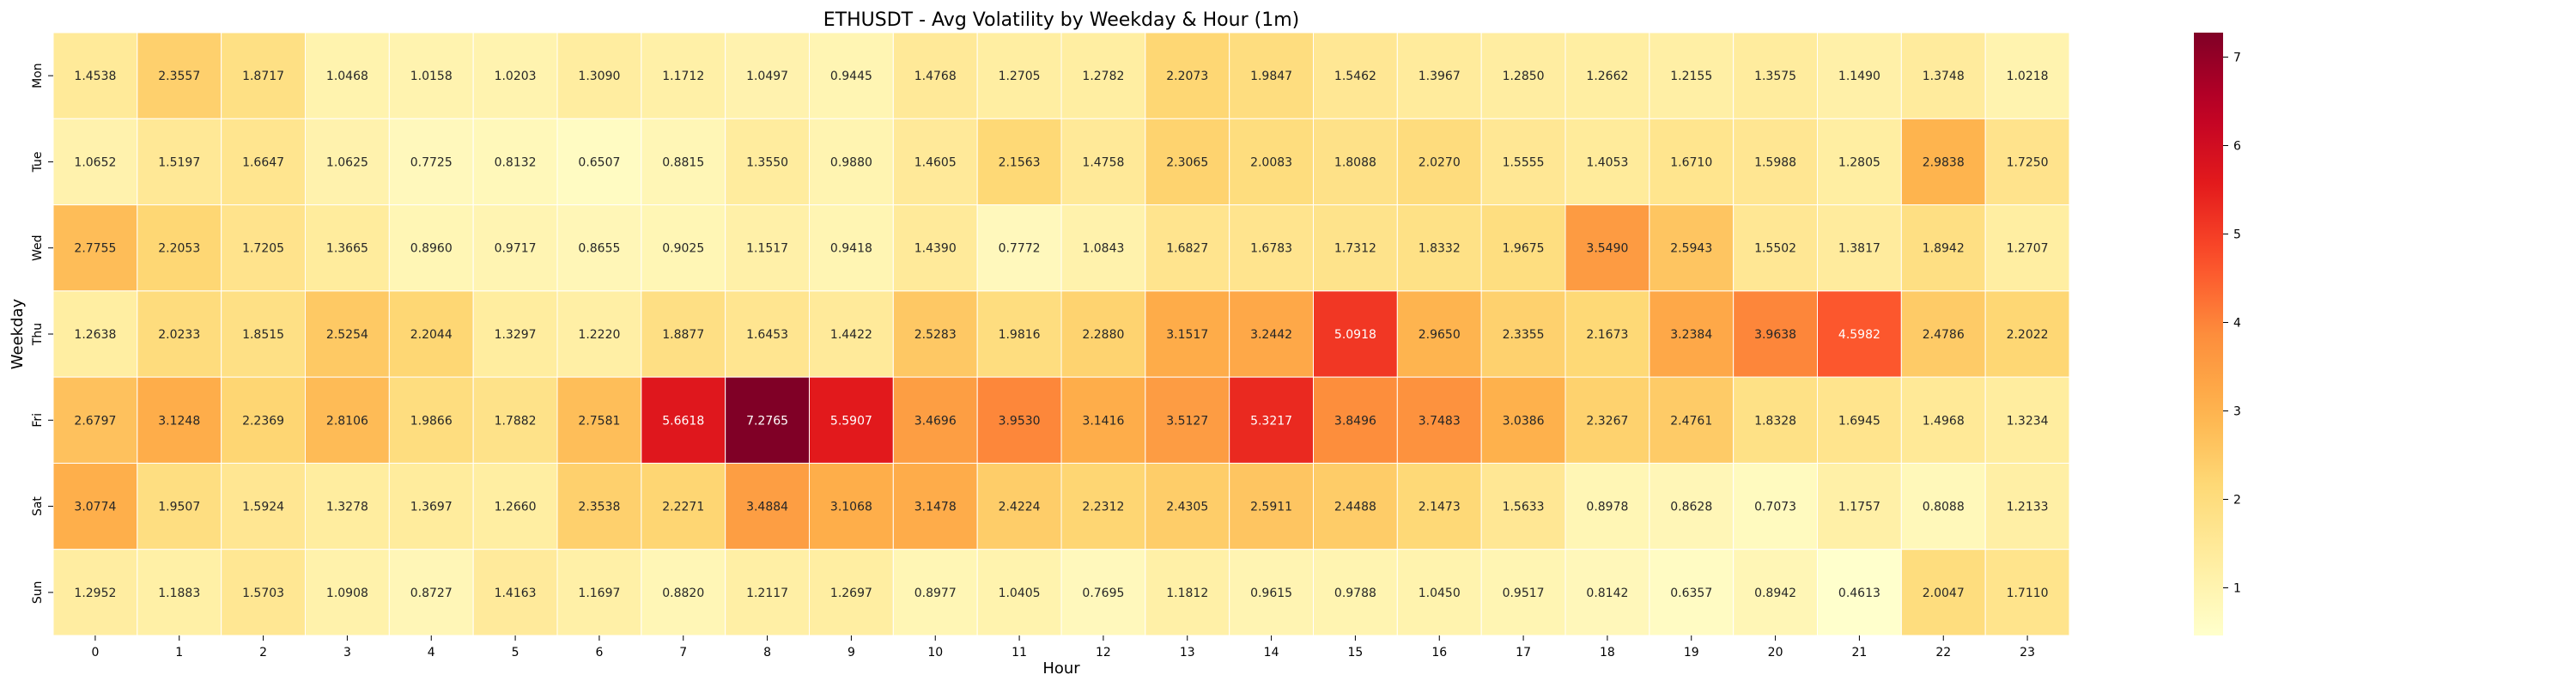  What do you see at coordinates (2028, 507) in the screenshot?
I see `cell-value-label: 1.2133` at bounding box center [2028, 507].